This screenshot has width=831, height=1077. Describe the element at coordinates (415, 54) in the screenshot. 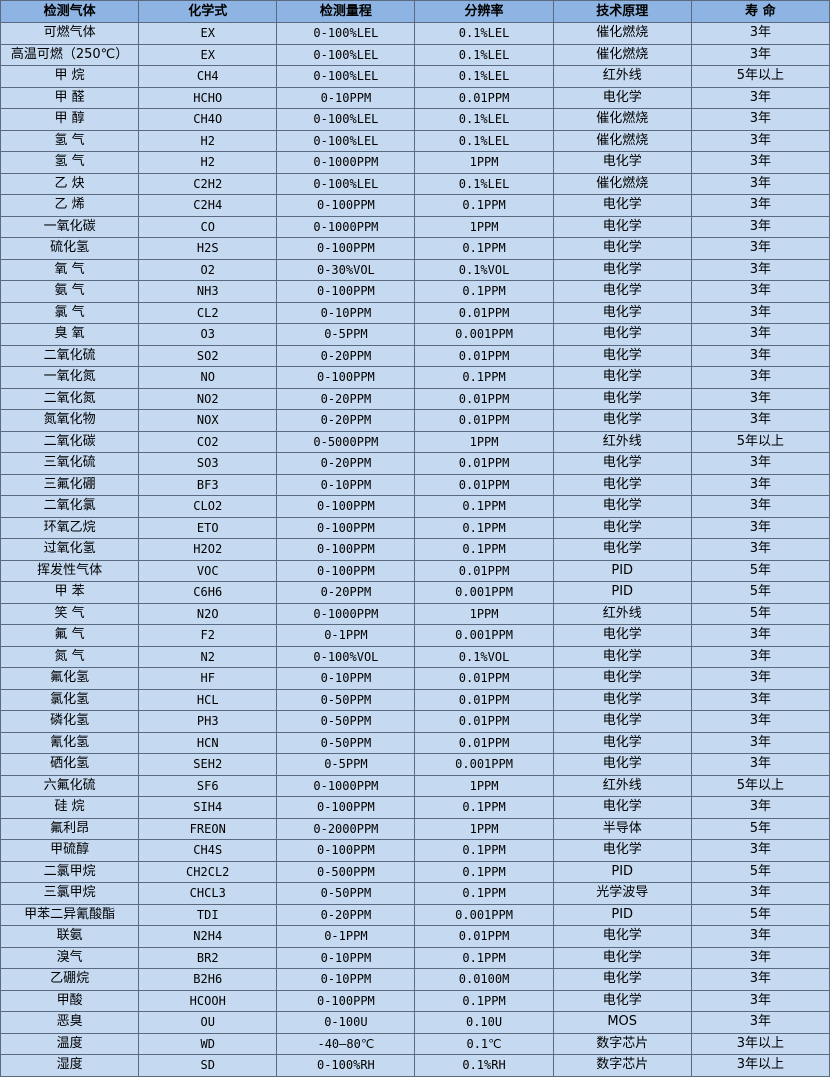

I see `table-row: 高温可燃（250℃） EX 0-100%LEL 0.1%LEL 催化燃烧 3年` at that location.